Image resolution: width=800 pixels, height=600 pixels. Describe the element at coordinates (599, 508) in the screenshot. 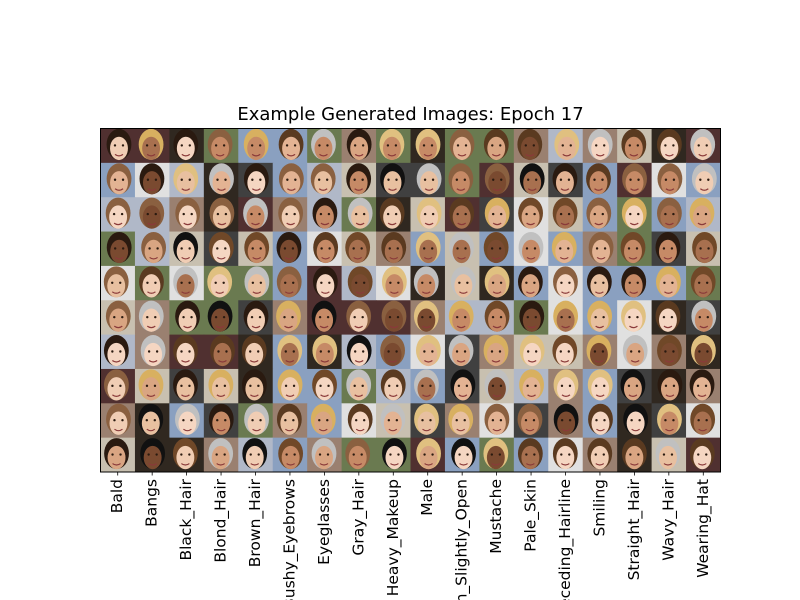

I see `x-tick-label: Smiling` at that location.